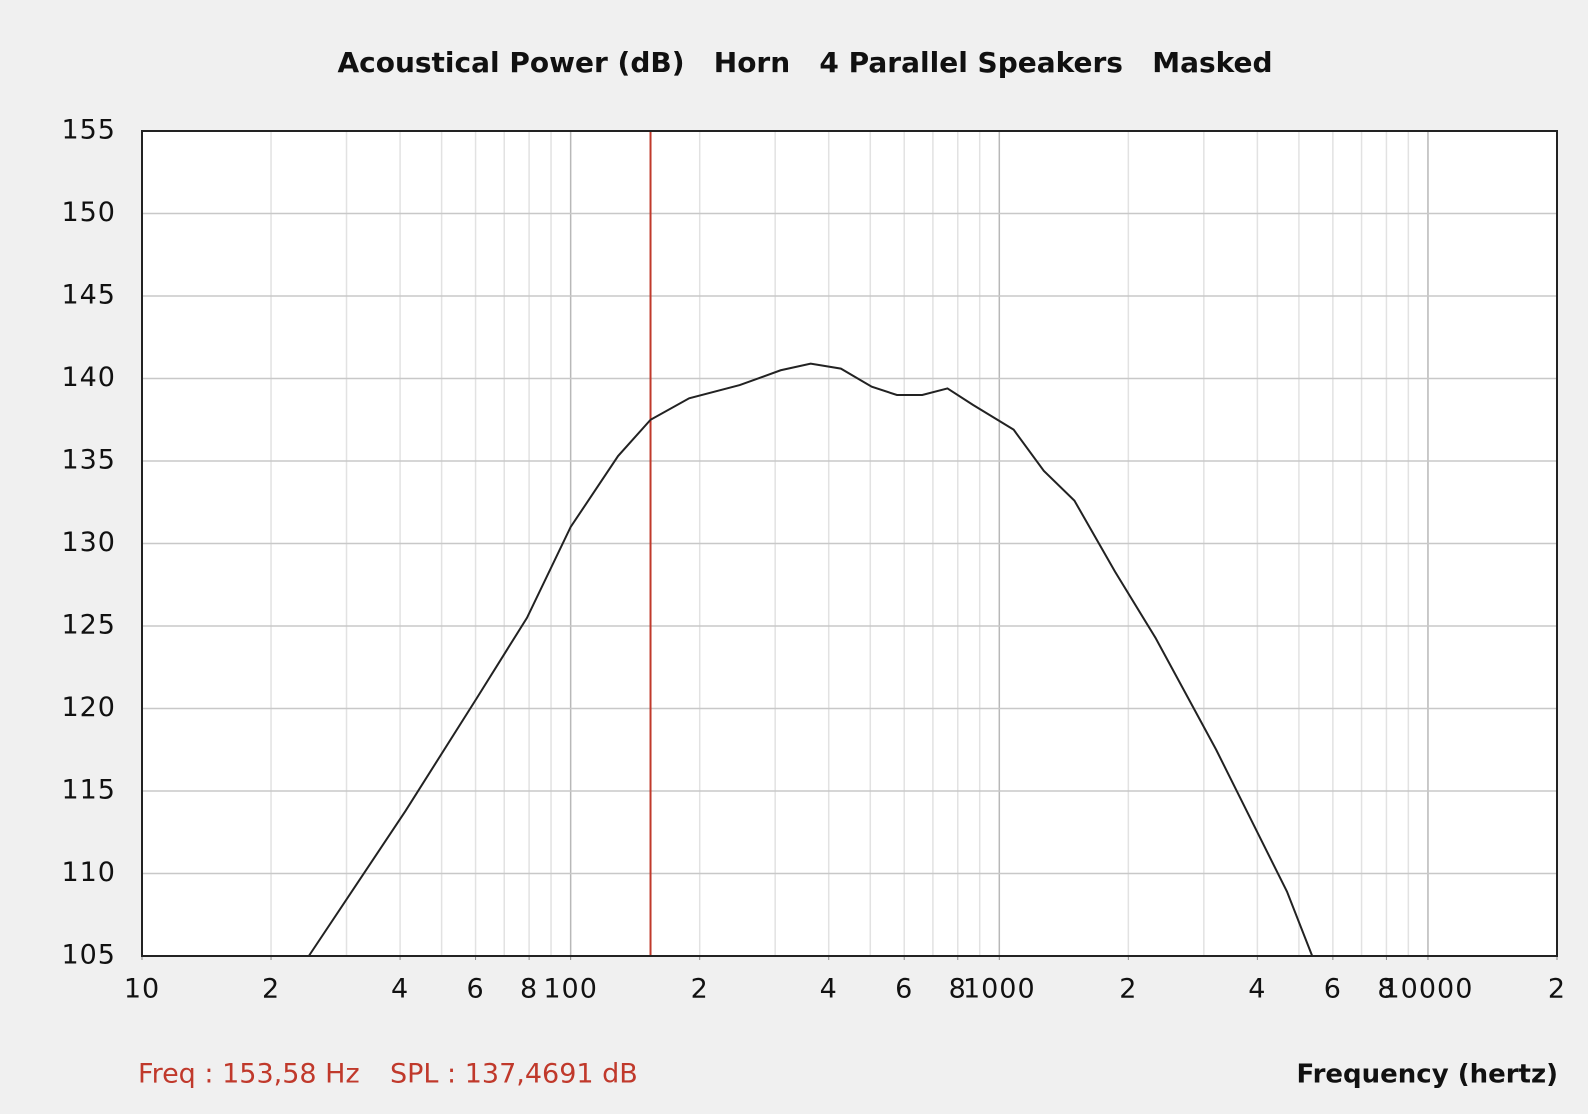 This screenshot has width=1588, height=1114. I want to click on y-tick-label: 105, so click(88, 955).